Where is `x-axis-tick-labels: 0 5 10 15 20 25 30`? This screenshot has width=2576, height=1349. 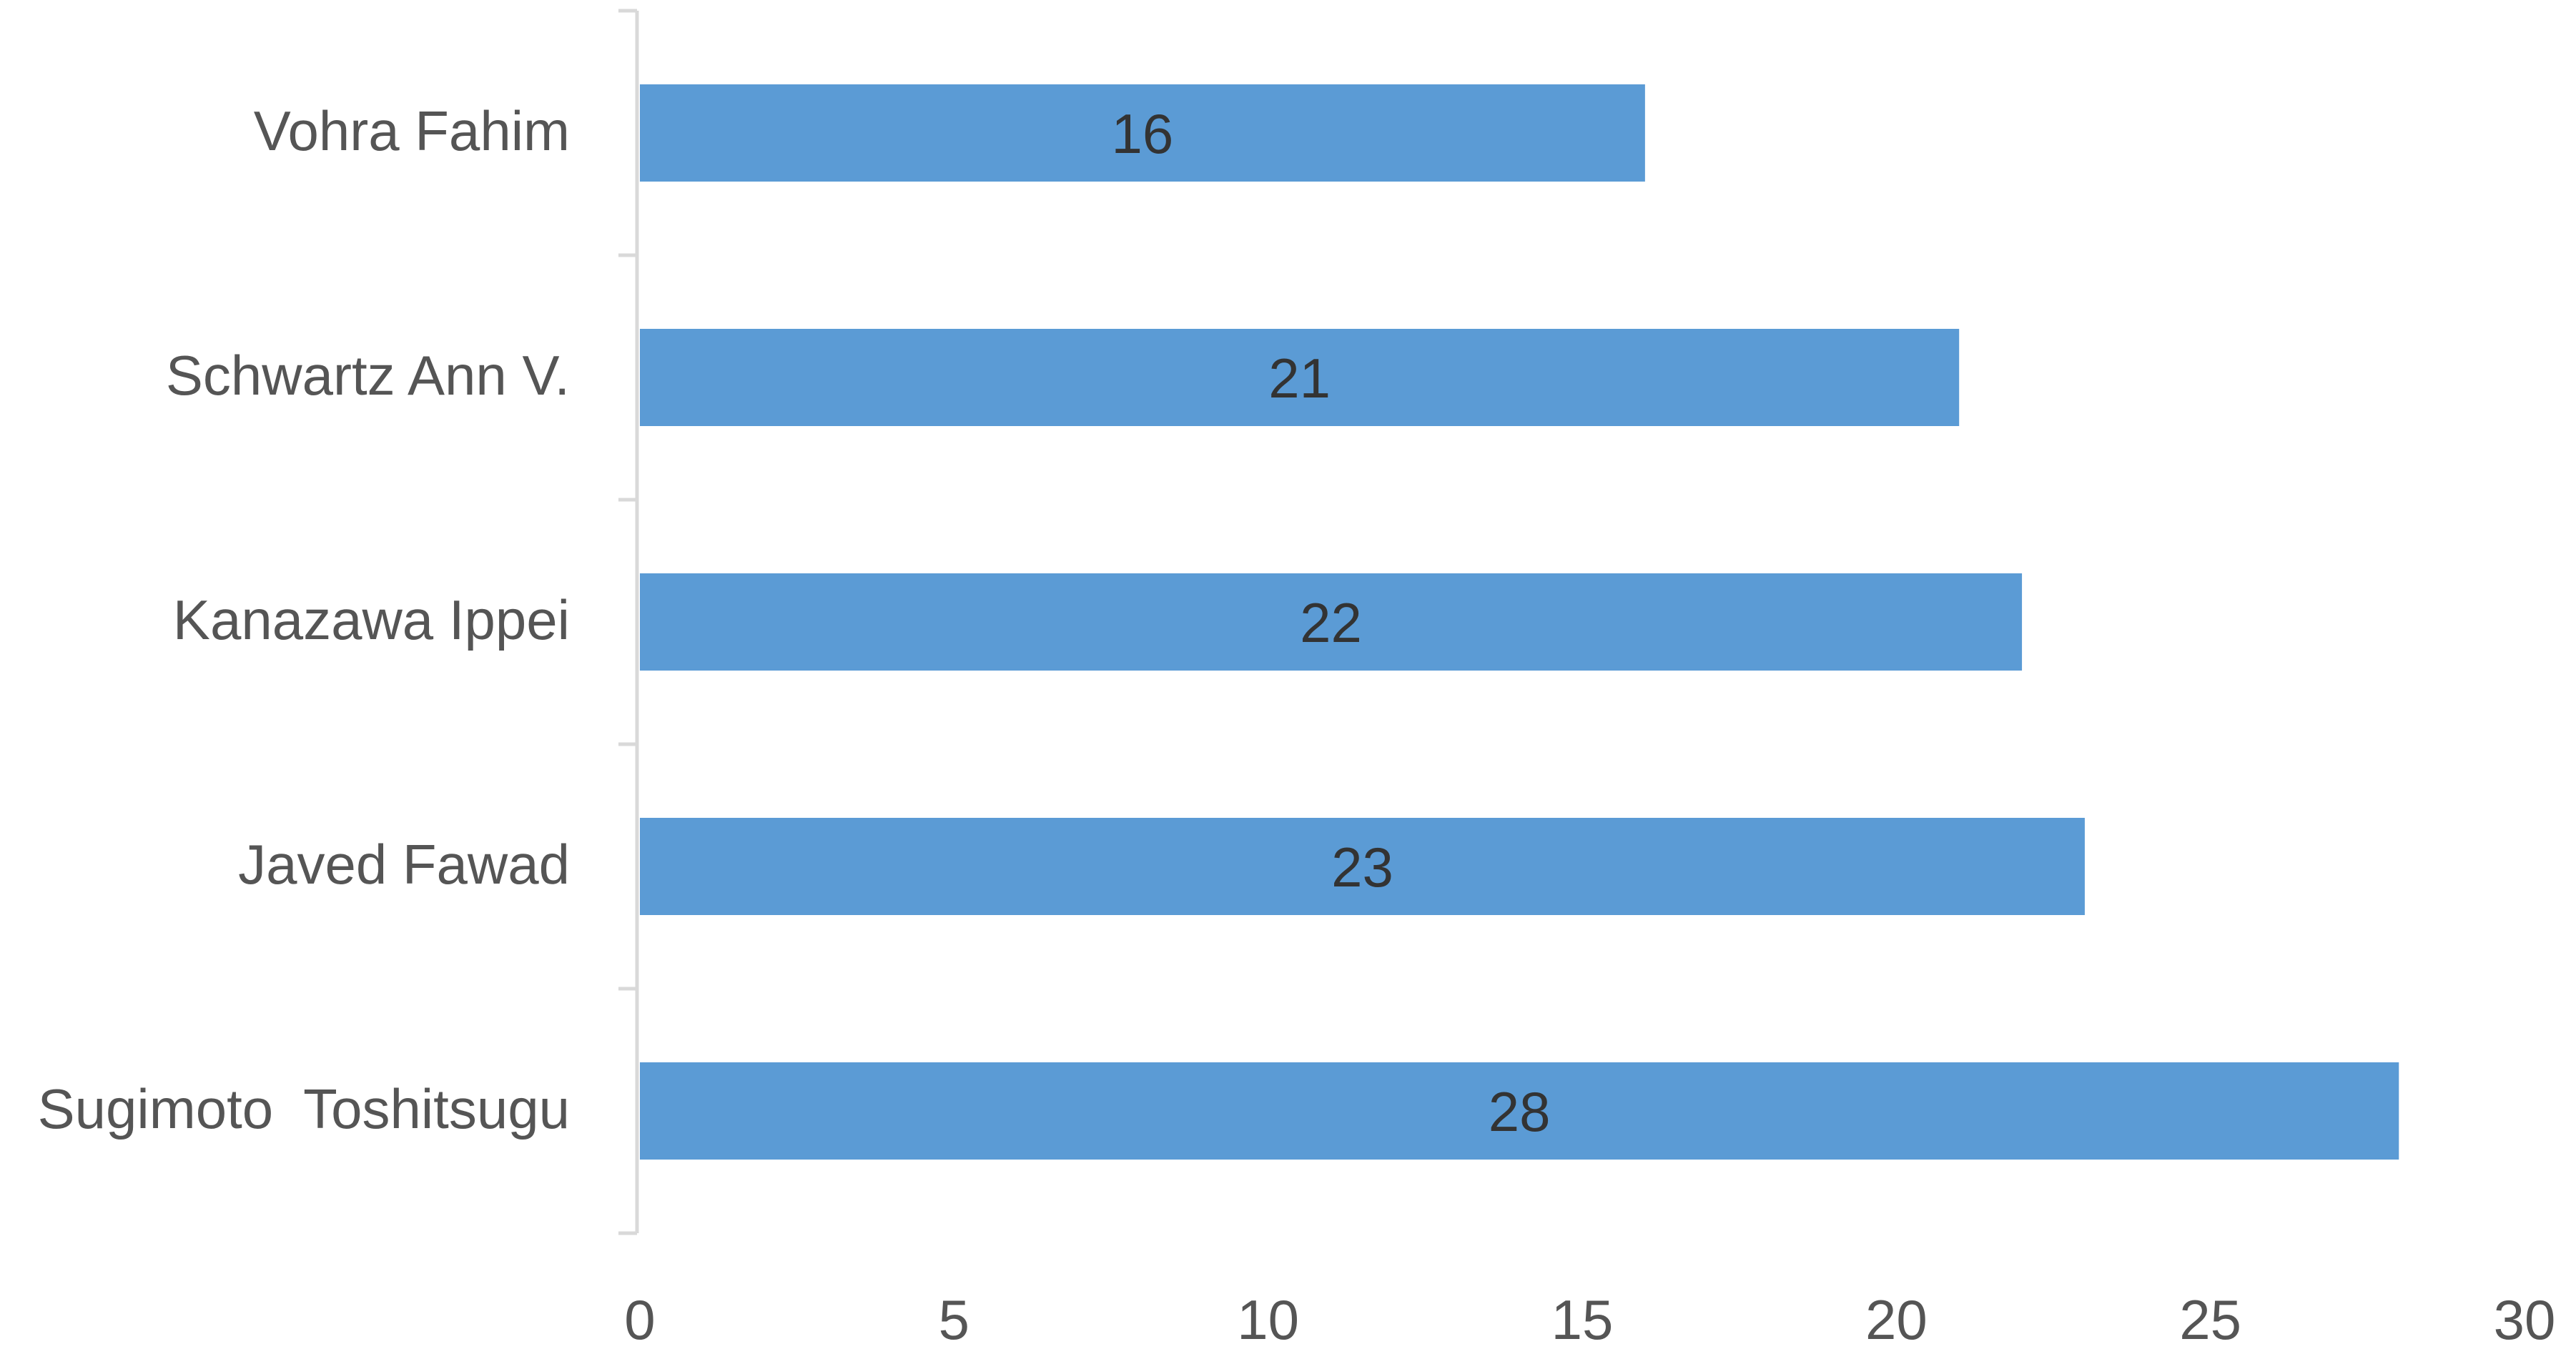
x-axis-tick-labels: 0 5 10 15 20 25 30 is located at coordinates (1589, 1318).